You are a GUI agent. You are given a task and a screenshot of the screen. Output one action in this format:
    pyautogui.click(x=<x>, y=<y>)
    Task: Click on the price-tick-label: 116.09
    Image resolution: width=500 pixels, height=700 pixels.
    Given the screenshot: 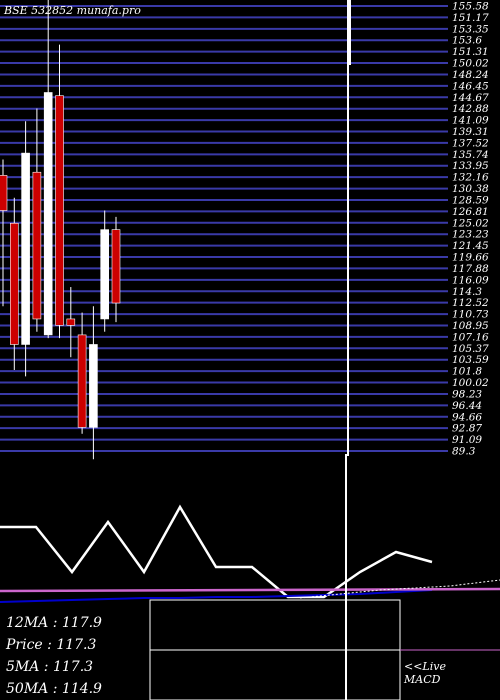 What is the action you would take?
    pyautogui.click(x=470, y=280)
    